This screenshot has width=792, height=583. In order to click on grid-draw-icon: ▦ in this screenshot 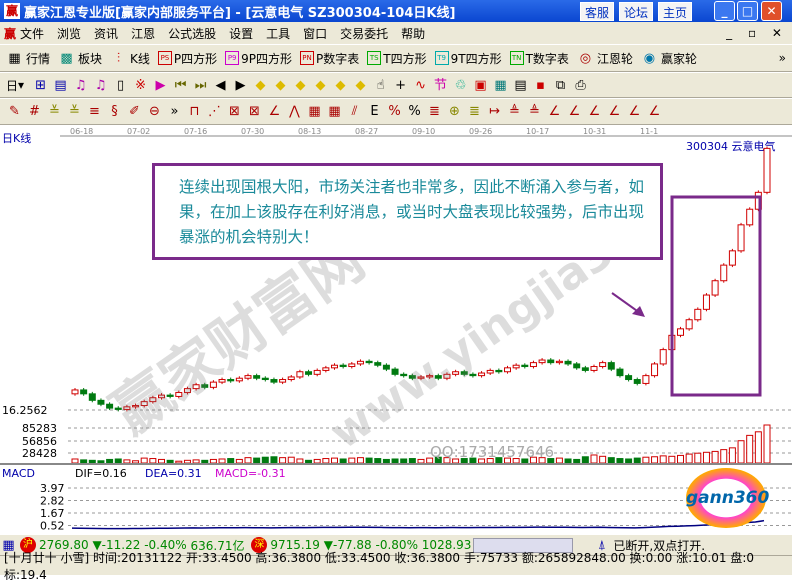, I will do `click(314, 111)`.